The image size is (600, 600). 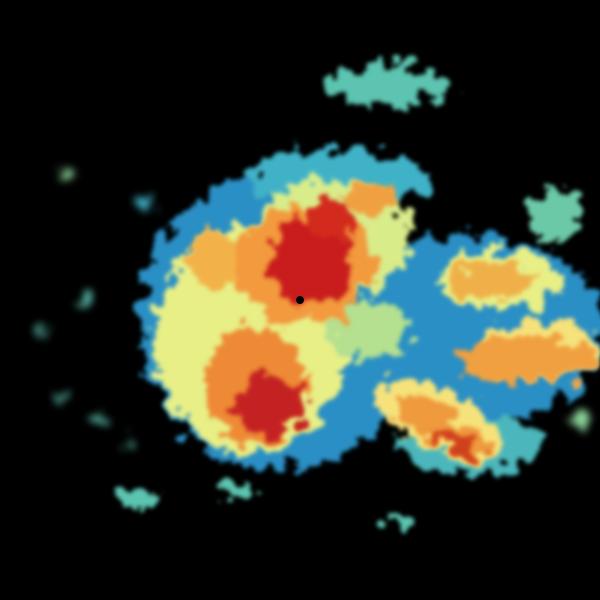 I want to click on radar-site, so click(x=300, y=300).